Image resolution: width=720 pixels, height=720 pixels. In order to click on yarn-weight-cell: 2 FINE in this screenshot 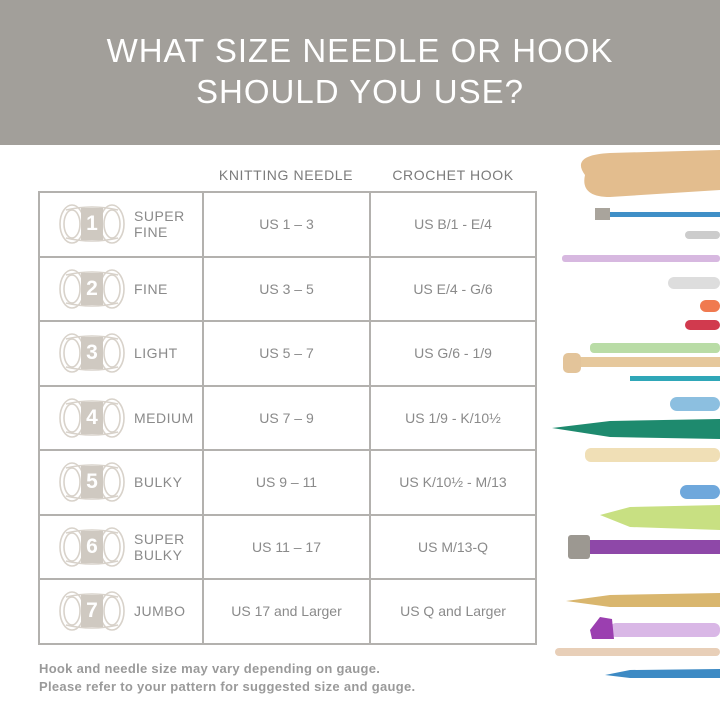, I will do `click(121, 288)`.